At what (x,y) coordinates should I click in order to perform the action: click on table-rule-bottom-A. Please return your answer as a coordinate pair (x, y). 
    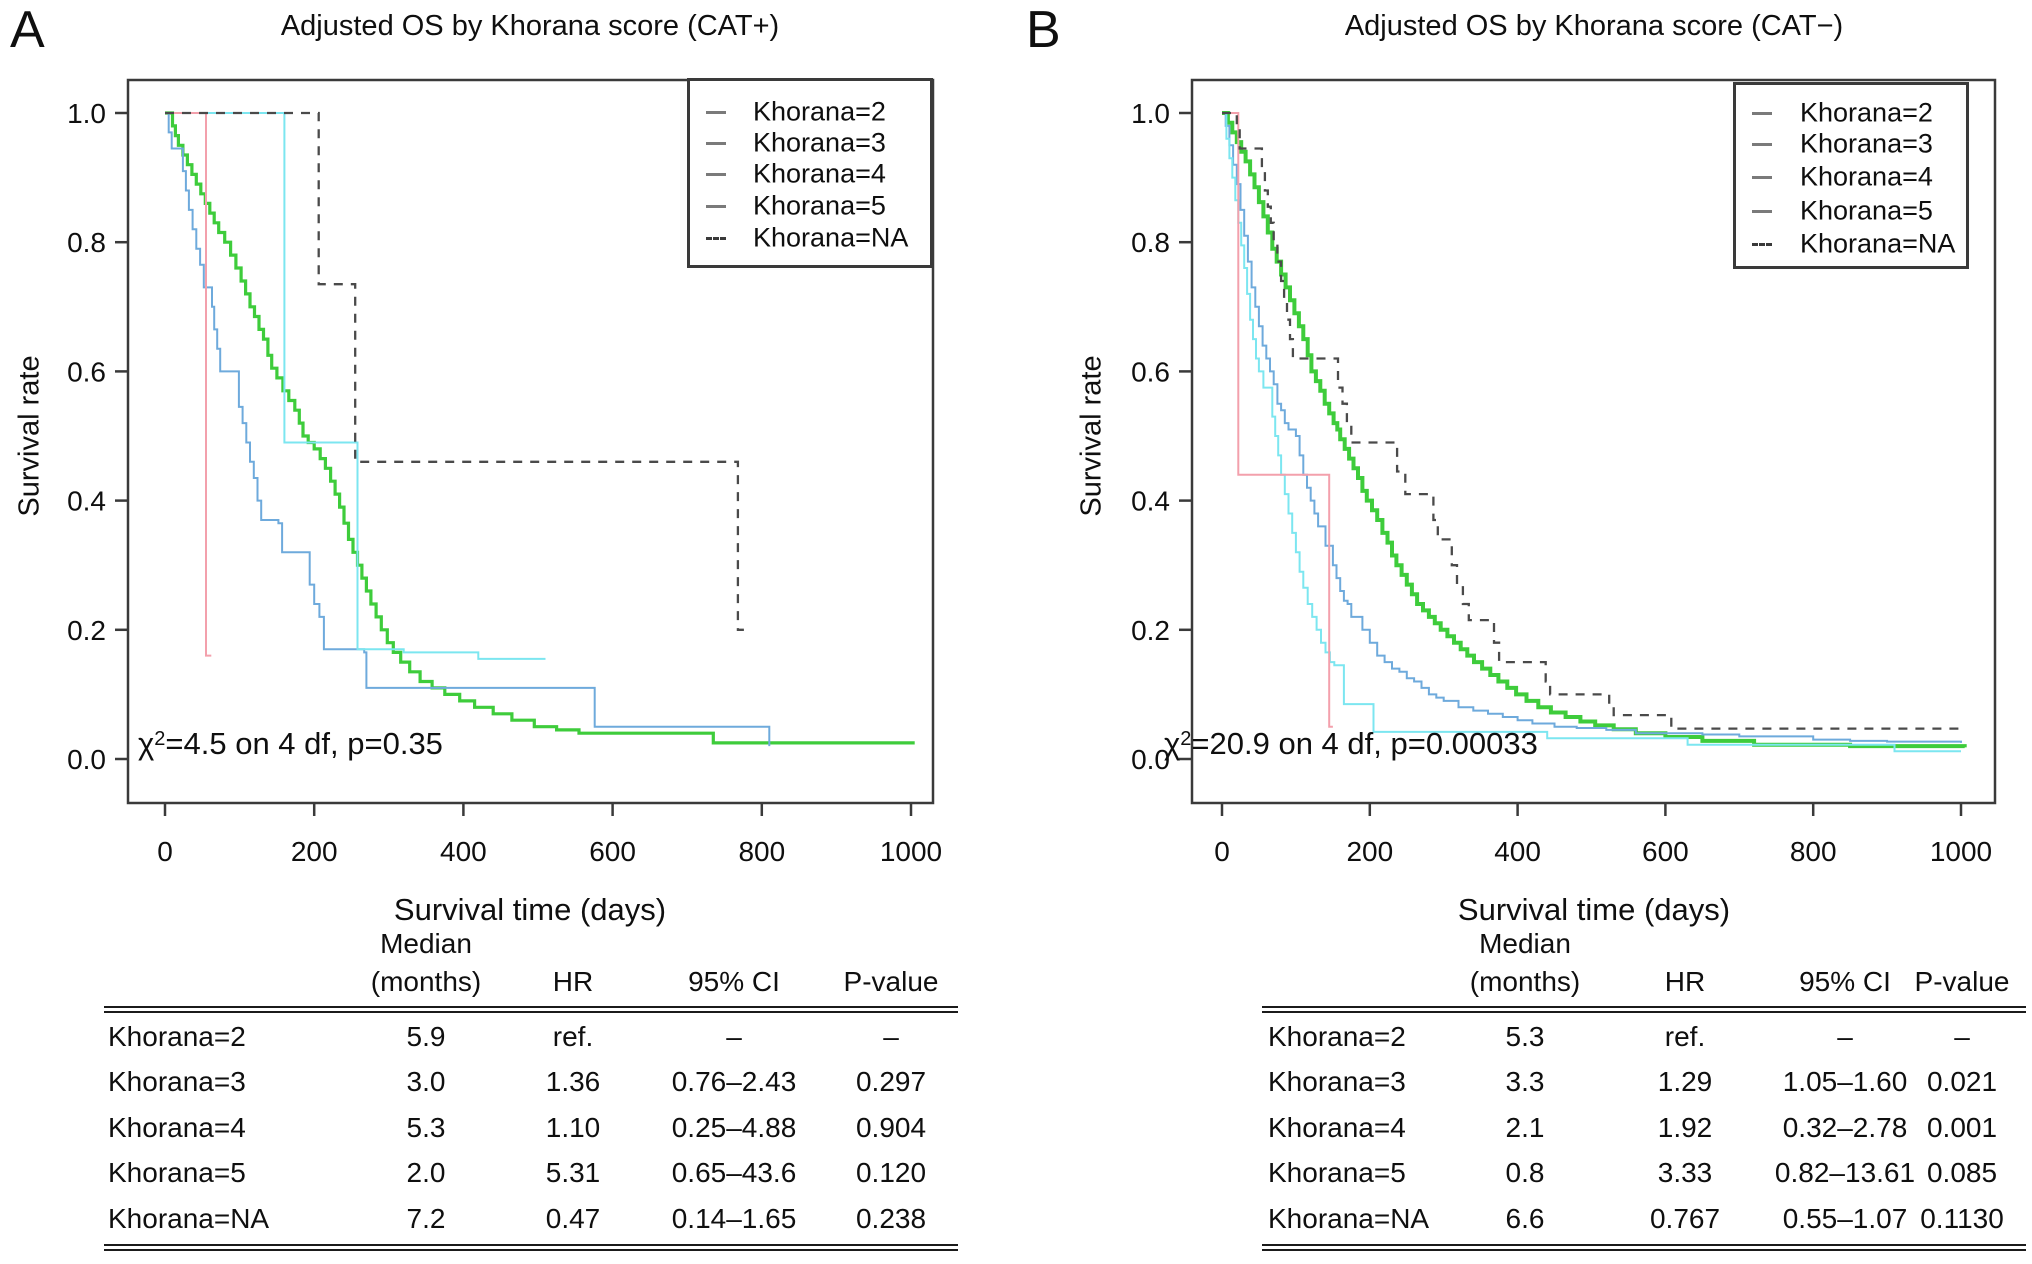
    Looking at the image, I should click on (531, 1247).